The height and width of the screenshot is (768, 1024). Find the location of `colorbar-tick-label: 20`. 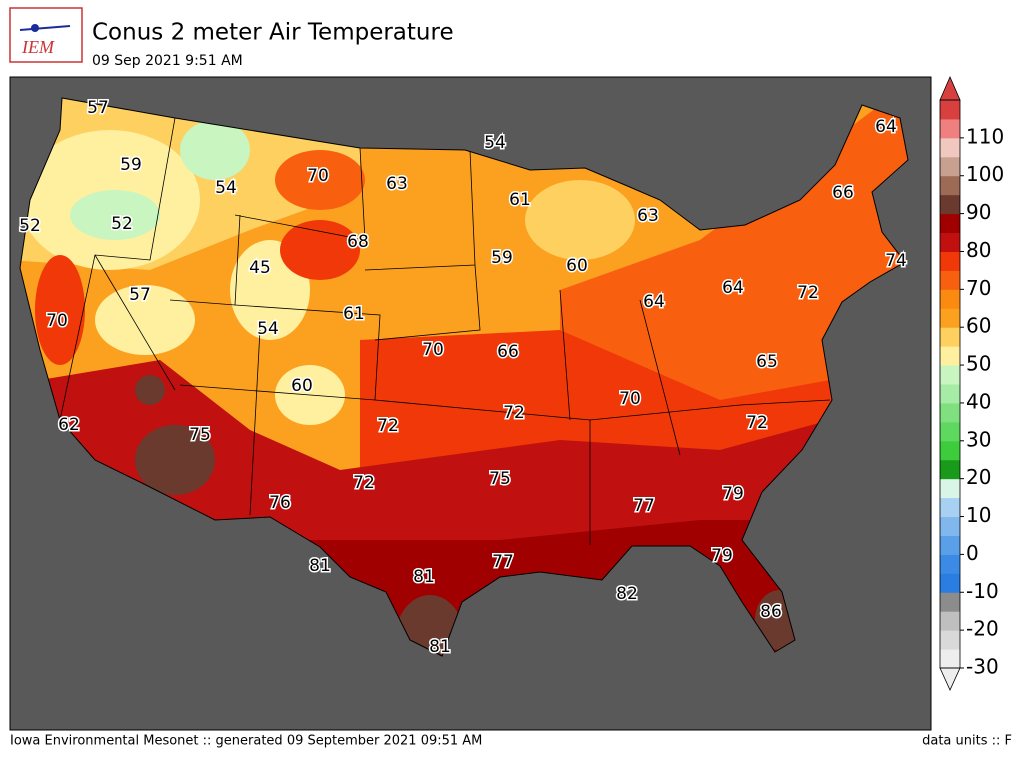

colorbar-tick-label: 20 is located at coordinates (978, 477).